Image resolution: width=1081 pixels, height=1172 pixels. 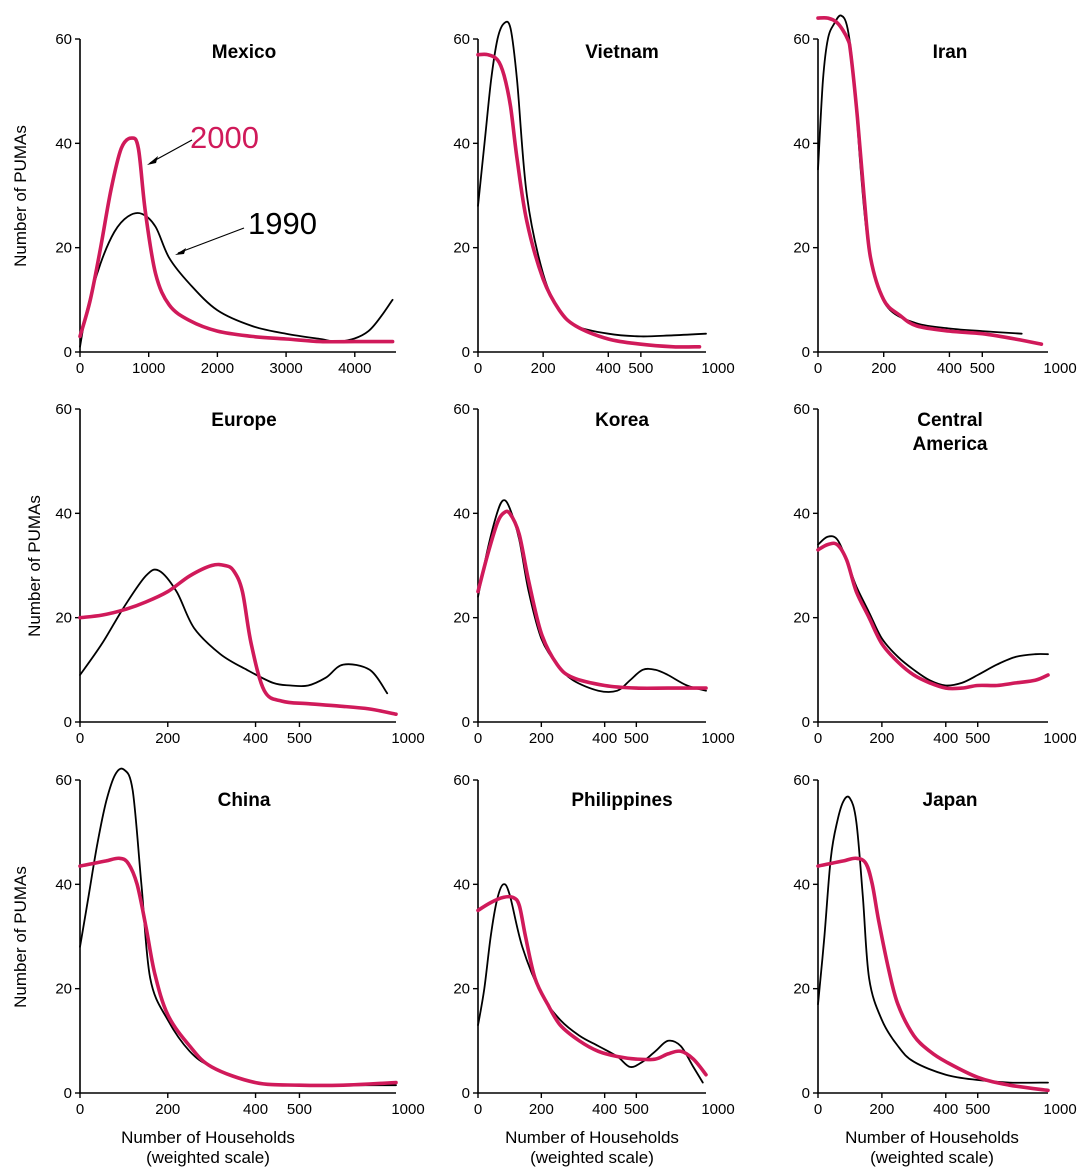 I want to click on x-tick-label-europe-200: 200, so click(x=167, y=738).